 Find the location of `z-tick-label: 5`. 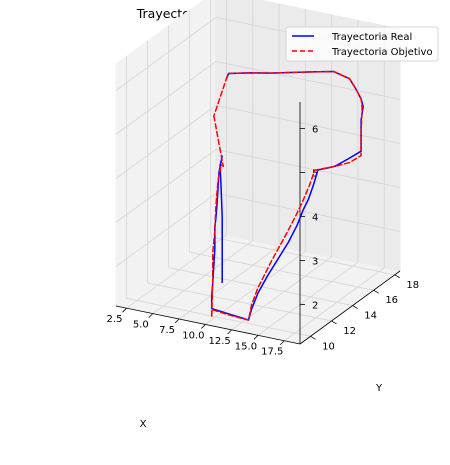

z-tick-label: 5 is located at coordinates (315, 173).